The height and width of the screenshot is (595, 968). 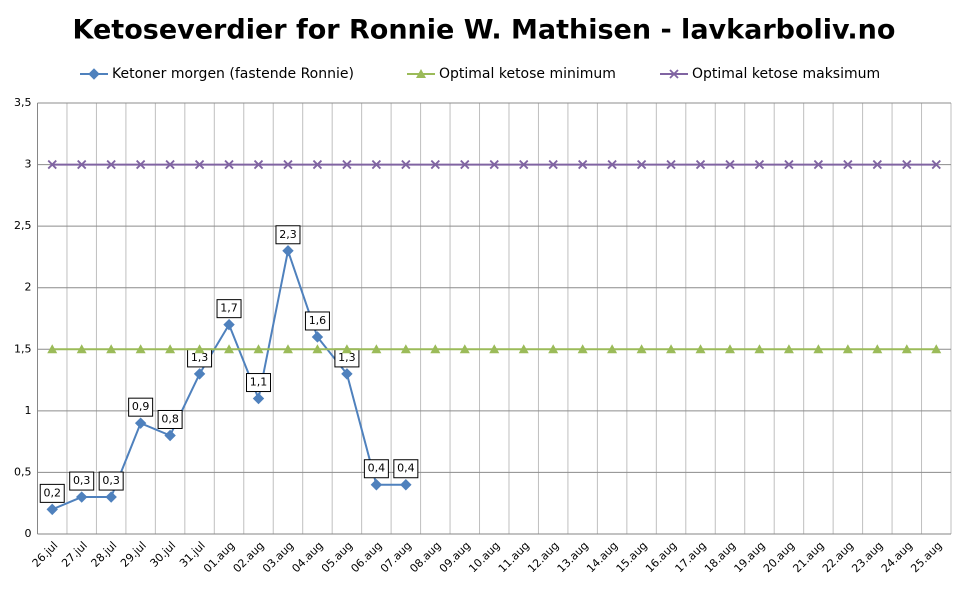 I want to click on y-tick-label: 3, so click(x=28, y=164).